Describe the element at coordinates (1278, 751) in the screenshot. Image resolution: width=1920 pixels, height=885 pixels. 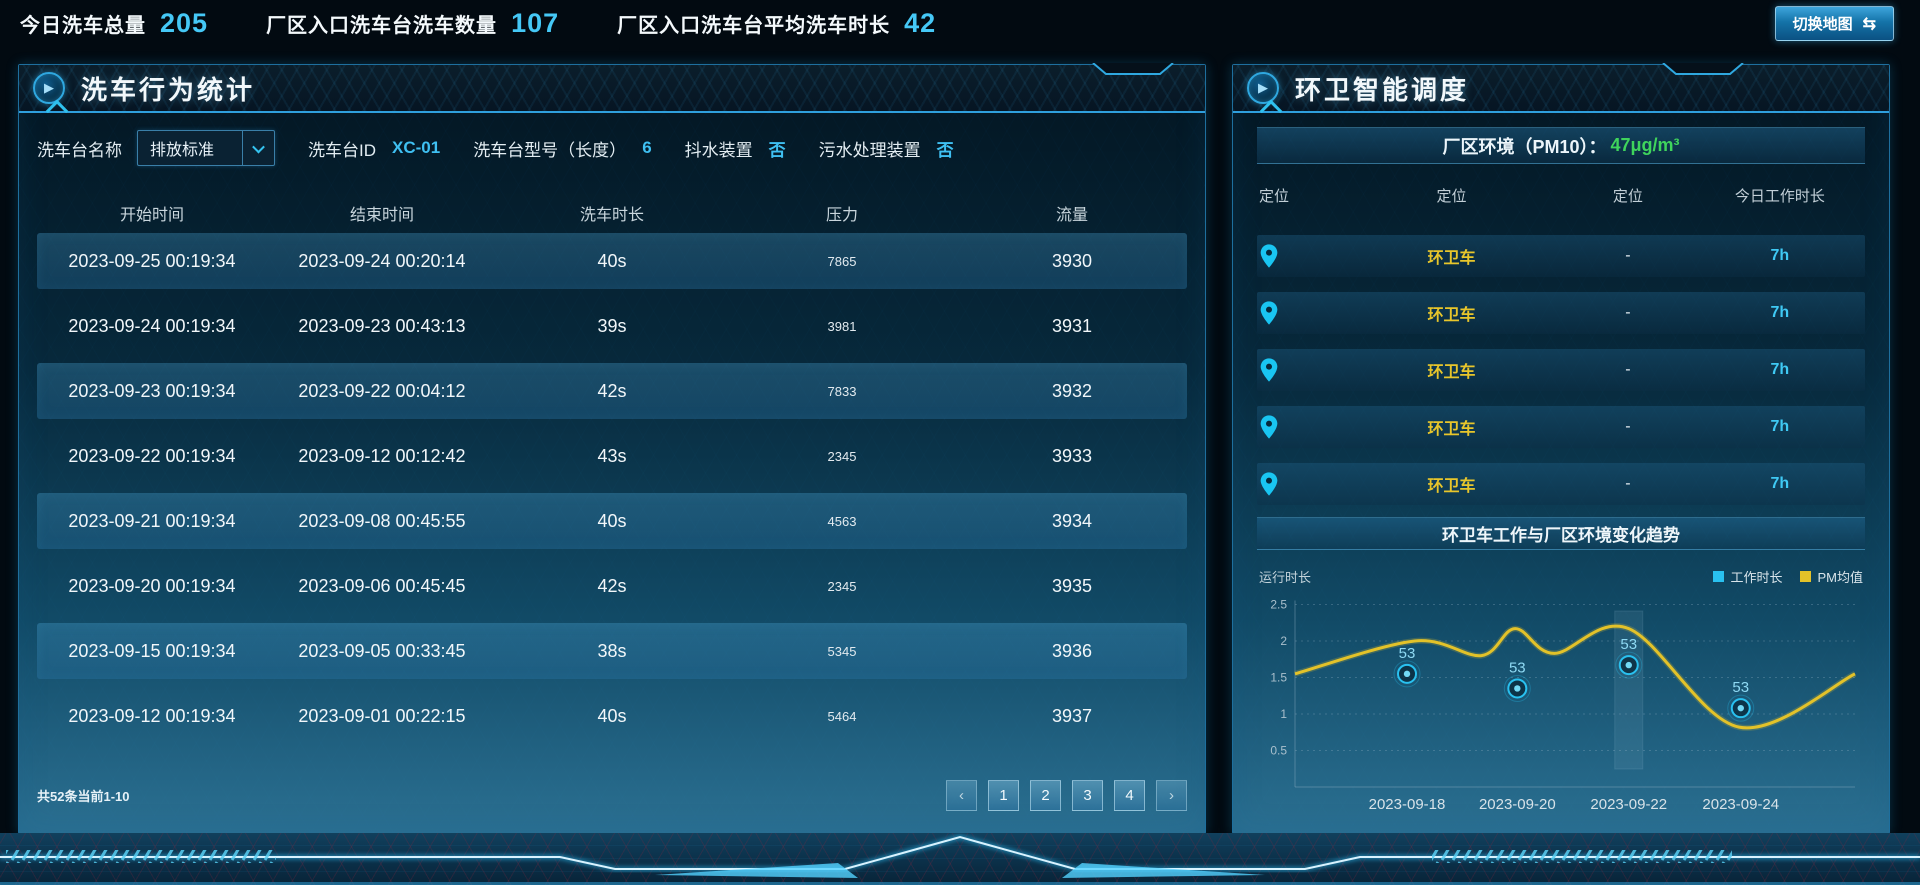
I see `svg-text: 0.5` at that location.